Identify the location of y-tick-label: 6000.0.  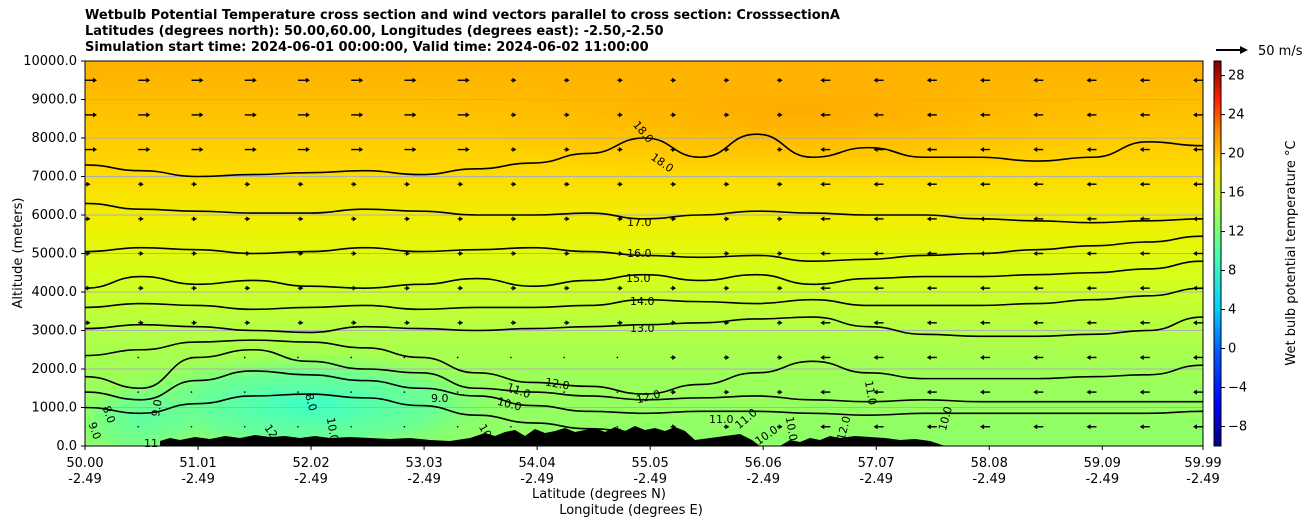
(55, 215).